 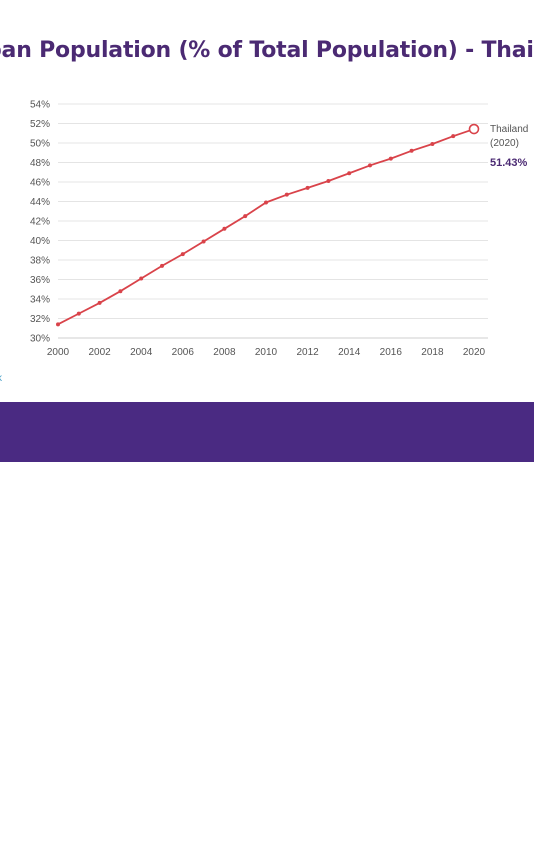 I want to click on y-tick-label: 38%, so click(x=40, y=261).